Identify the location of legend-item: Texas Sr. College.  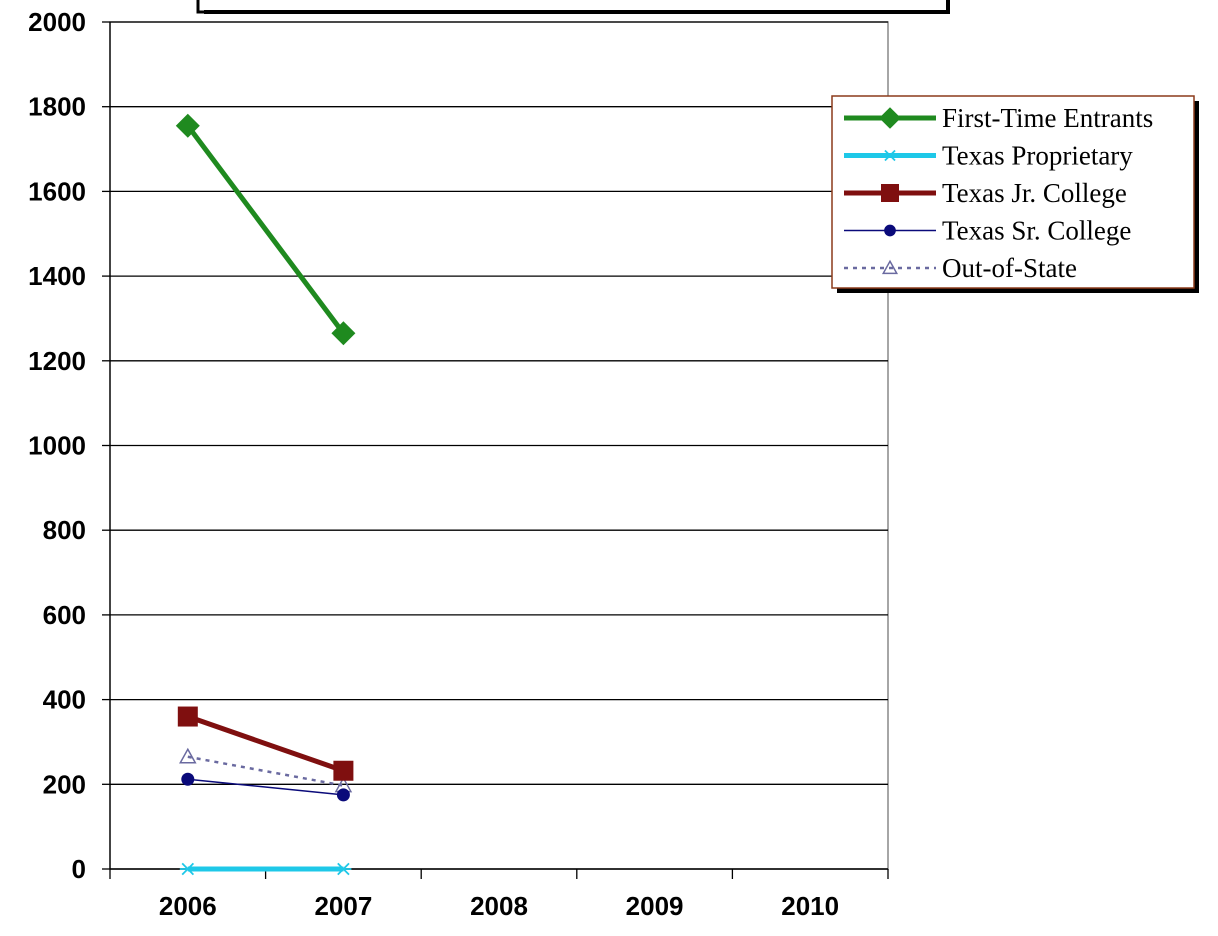
(987, 231).